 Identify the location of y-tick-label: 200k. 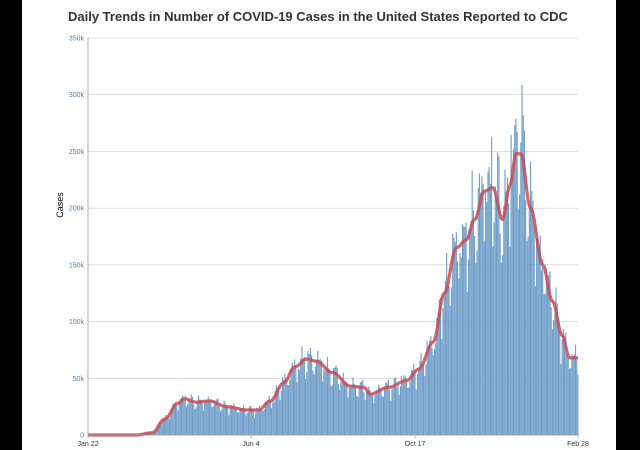
(77, 209).